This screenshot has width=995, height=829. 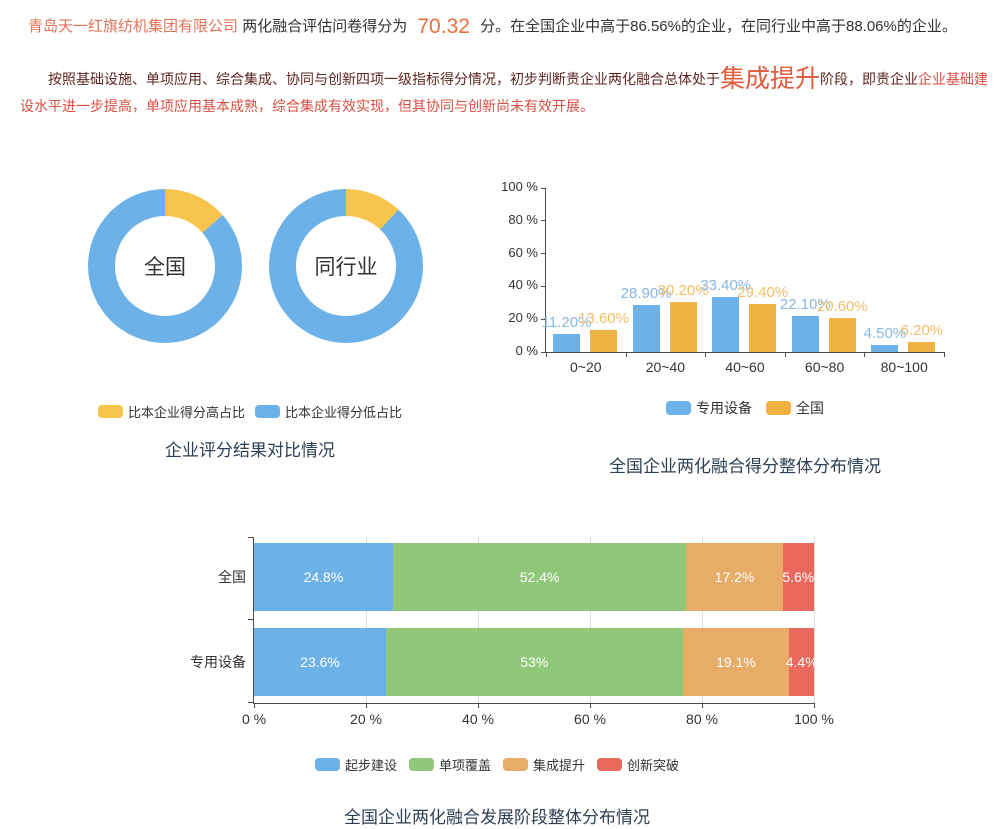 What do you see at coordinates (523, 219) in the screenshot?
I see `y-axis-tick-label: 80 %` at bounding box center [523, 219].